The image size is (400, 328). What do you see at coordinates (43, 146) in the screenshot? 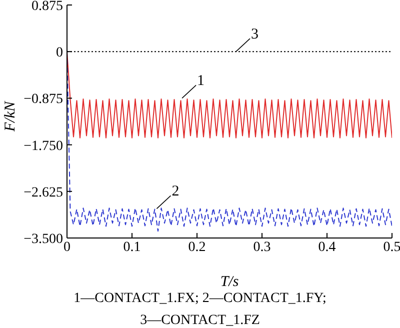
I see `y-tick-label: −1.750` at bounding box center [43, 146].